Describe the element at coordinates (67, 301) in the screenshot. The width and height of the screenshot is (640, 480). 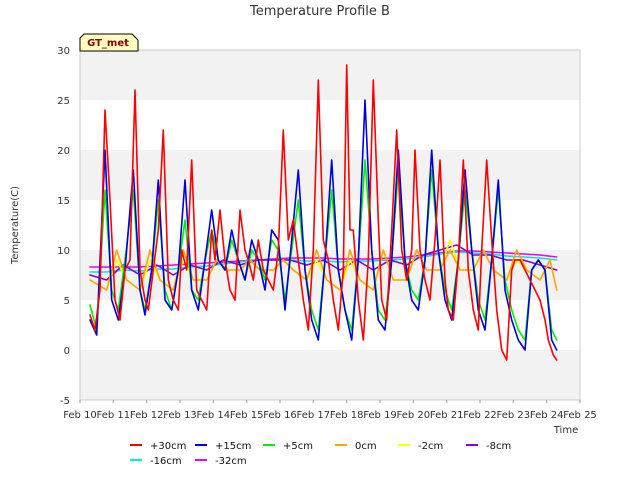
I see `y-tick-label: 5` at that location.